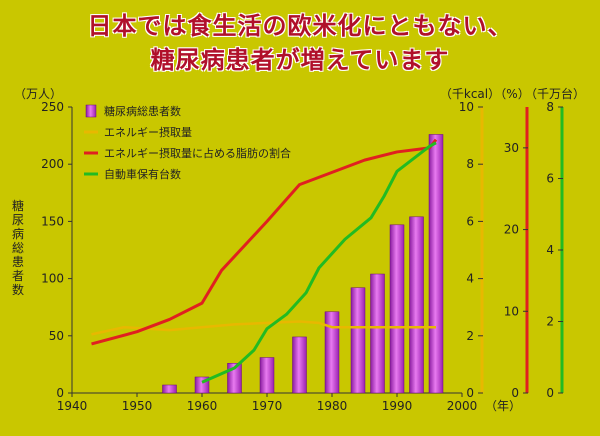  What do you see at coordinates (60, 393) in the screenshot?
I see `left-axis-tick-label: 0` at bounding box center [60, 393].